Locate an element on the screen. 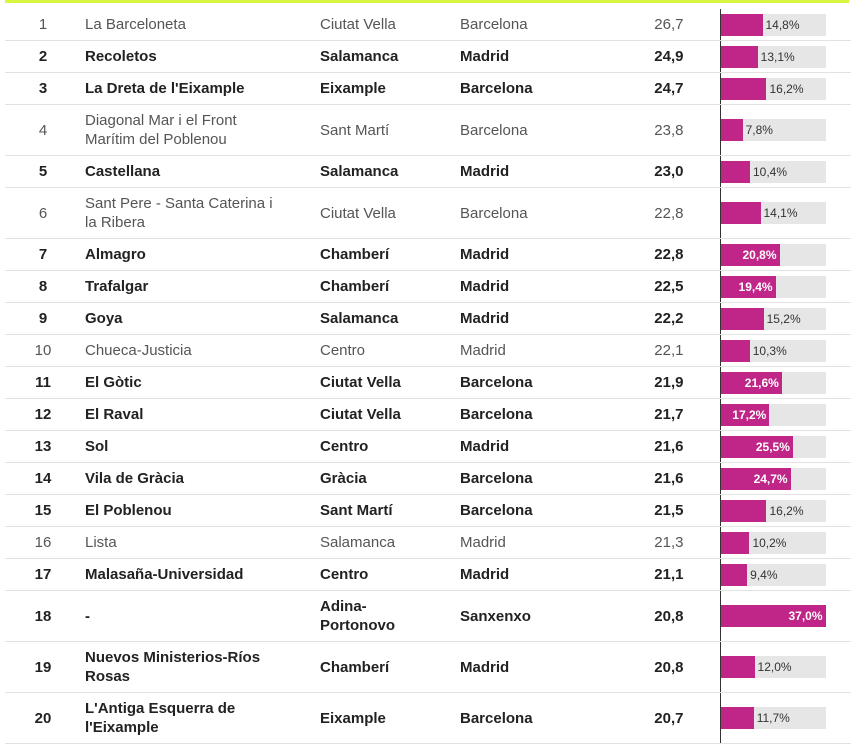 Image resolution: width=854 pixels, height=744 pixels. table-row: 10 Chueca-Justicia Centro Madrid 22,1 10,3% is located at coordinates (428, 350).